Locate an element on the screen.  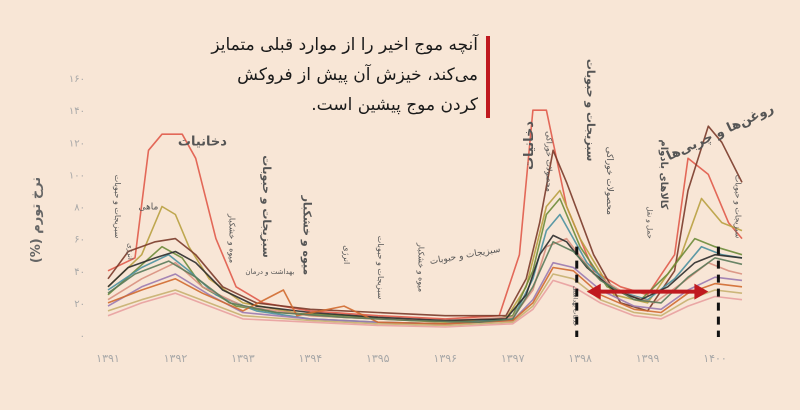
x-tick-label: ۱۳۹۶ is located at coordinates (445, 358).